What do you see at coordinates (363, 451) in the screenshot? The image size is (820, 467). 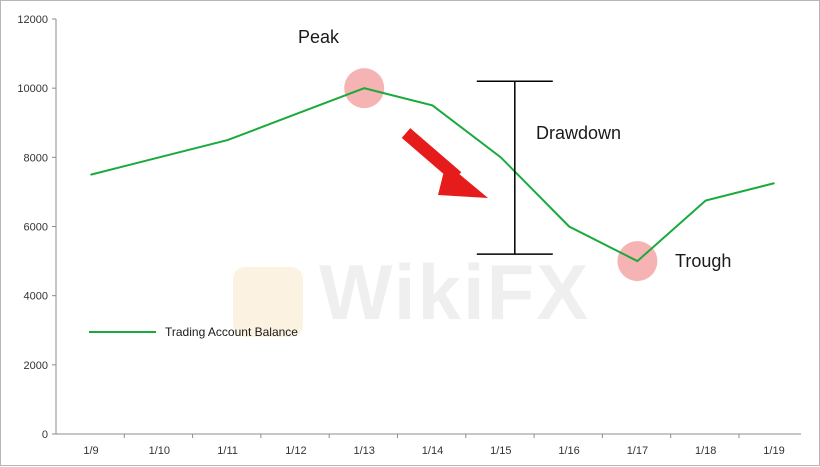 I see `x-tick-label: 1/13` at bounding box center [363, 451].